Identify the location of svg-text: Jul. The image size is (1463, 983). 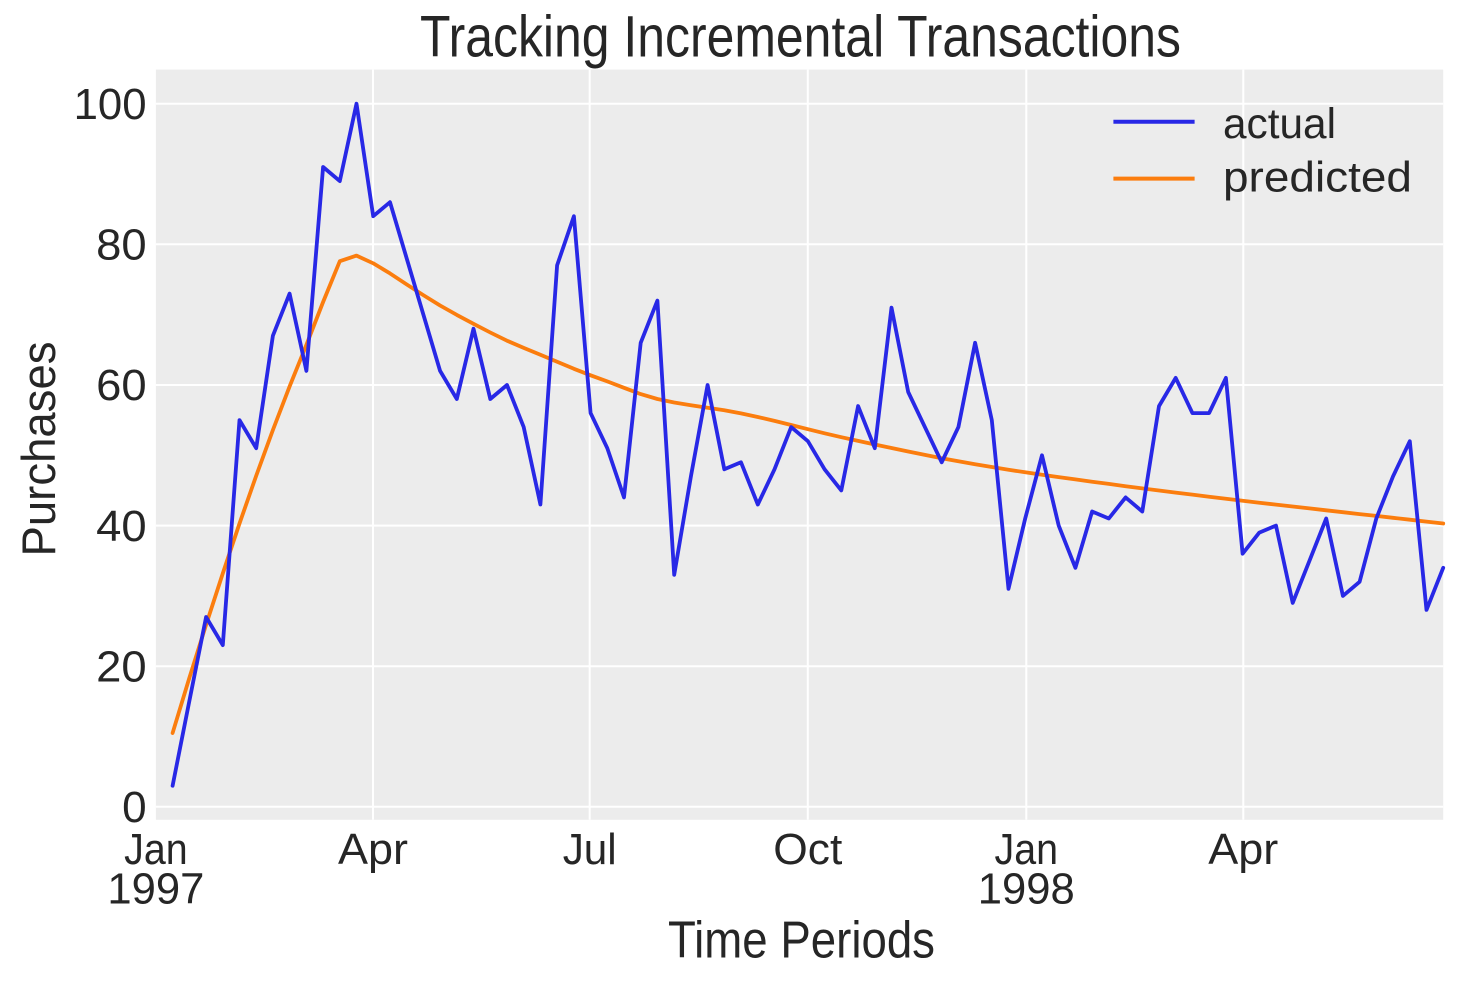
(590, 849).